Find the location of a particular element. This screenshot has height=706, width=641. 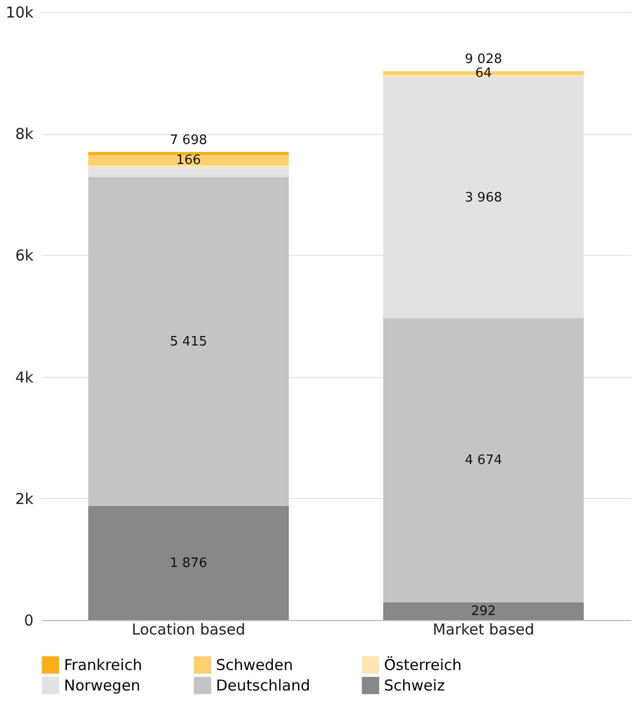

y-tick-label: 6k is located at coordinates (24, 255).